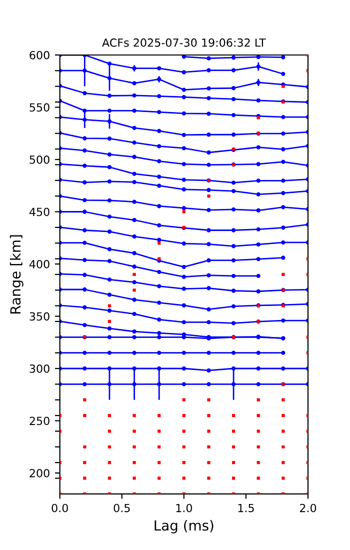 This screenshot has width=350, height=550. What do you see at coordinates (40, 55) in the screenshot?
I see `y-tick-label: 600` at bounding box center [40, 55].